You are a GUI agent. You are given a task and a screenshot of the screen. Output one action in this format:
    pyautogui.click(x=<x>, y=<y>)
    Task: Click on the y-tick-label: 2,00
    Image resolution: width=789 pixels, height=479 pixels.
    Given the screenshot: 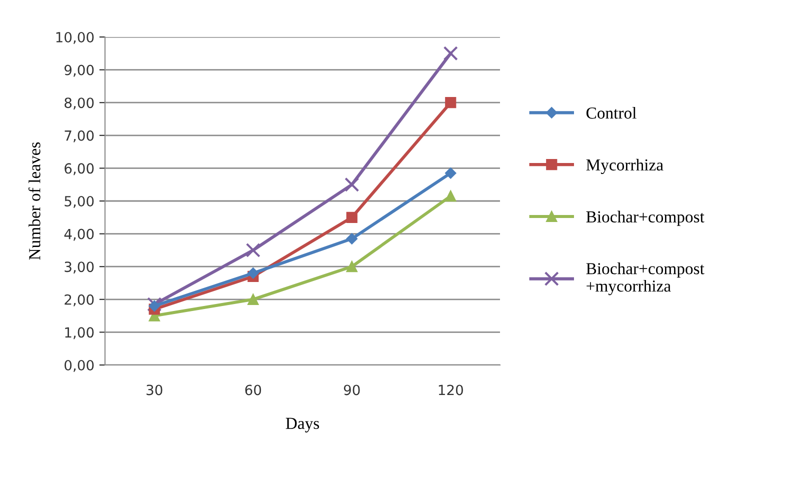 What is the action you would take?
    pyautogui.click(x=79, y=300)
    